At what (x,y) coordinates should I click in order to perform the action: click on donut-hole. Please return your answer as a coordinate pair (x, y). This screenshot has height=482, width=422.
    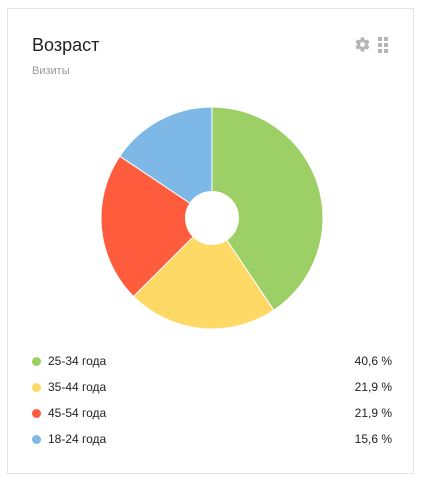
    Looking at the image, I should click on (212, 218).